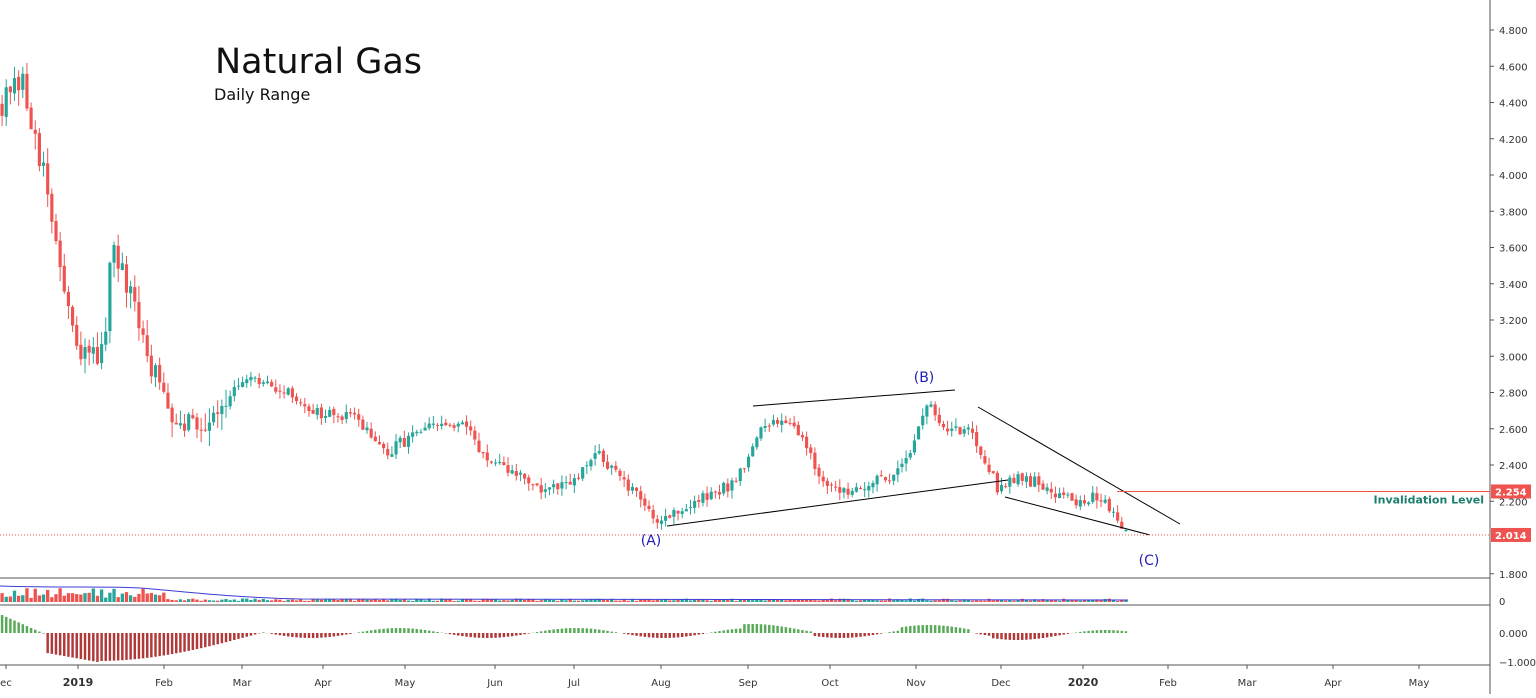 Image resolution: width=1536 pixels, height=698 pixels. I want to click on y-tick-label: 3.800, so click(1513, 212).